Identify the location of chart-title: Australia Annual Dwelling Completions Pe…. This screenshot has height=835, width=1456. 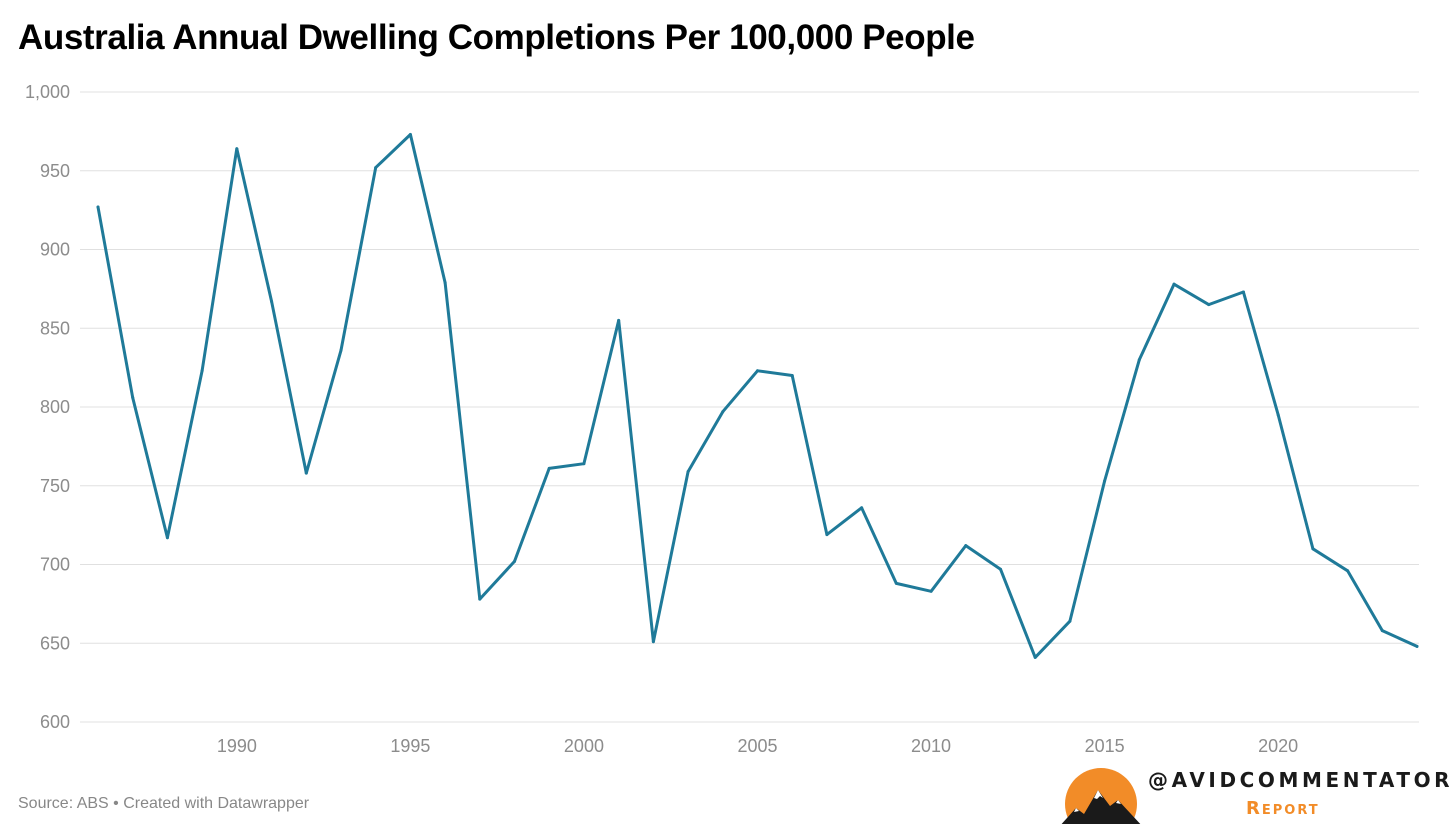
(496, 37).